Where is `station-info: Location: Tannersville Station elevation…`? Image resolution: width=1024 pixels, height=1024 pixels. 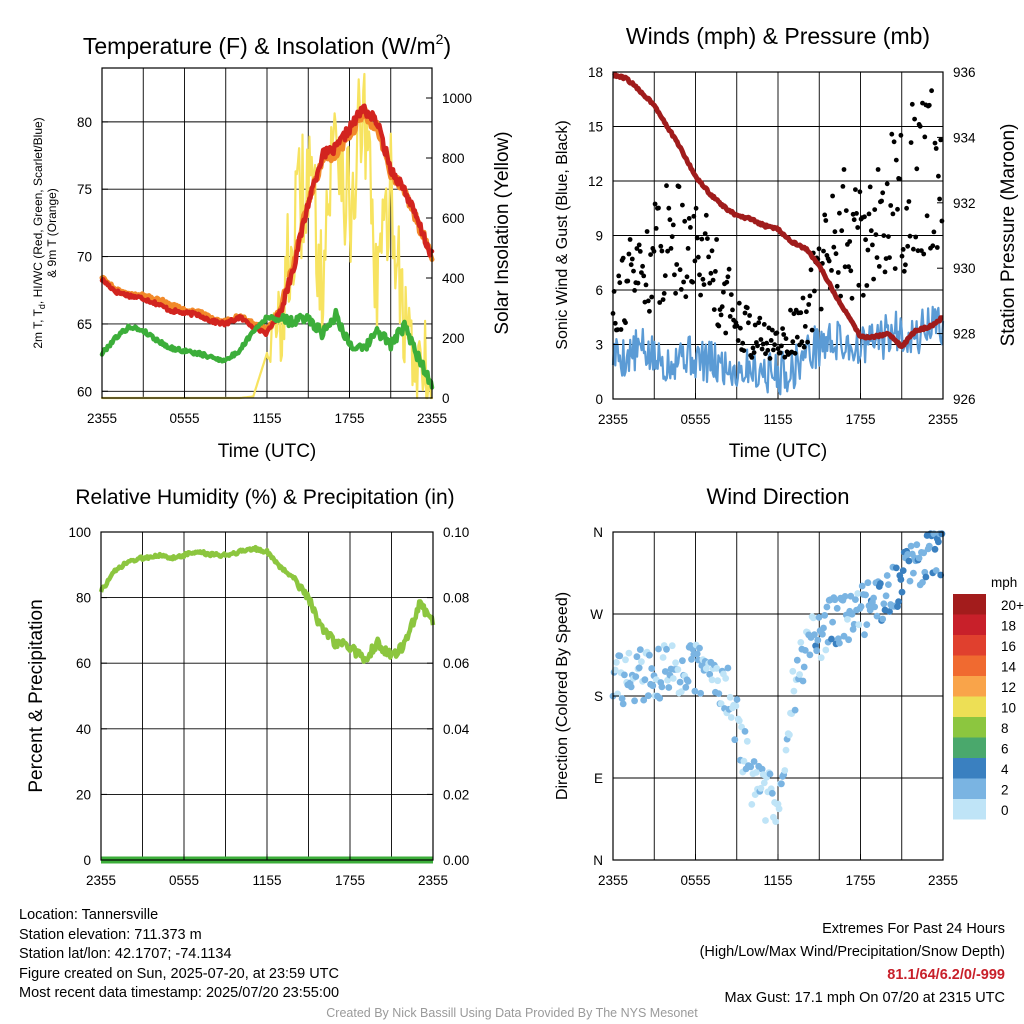 station-info: Location: Tannersville Station elevation… is located at coordinates (179, 955).